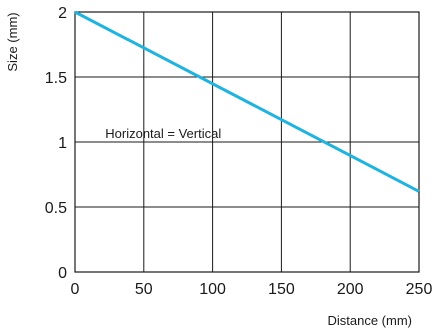  I want to click on x-axis-label: Distance (mm), so click(369, 320).